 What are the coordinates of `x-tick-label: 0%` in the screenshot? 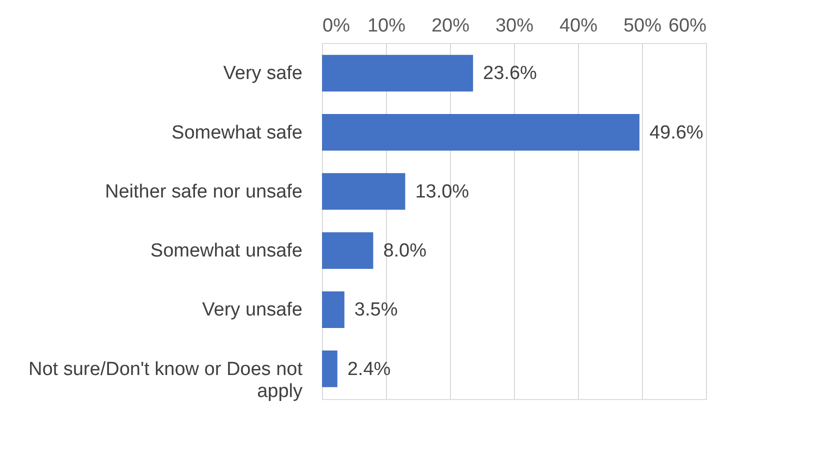 It's located at (336, 26).